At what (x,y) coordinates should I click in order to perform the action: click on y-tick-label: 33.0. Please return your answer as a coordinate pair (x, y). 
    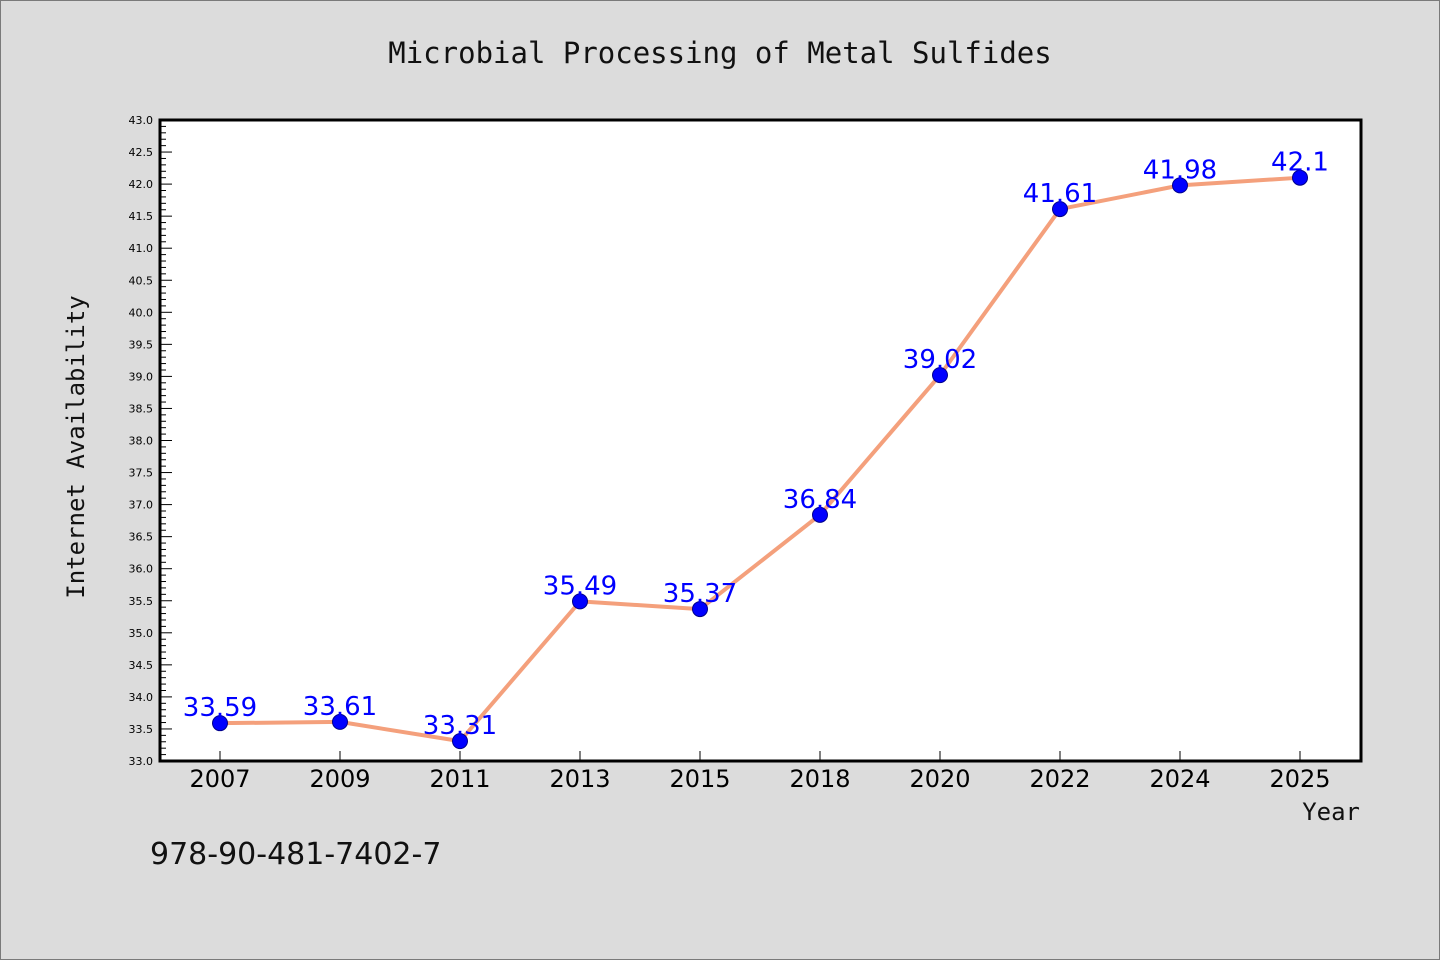
    Looking at the image, I should click on (141, 761).